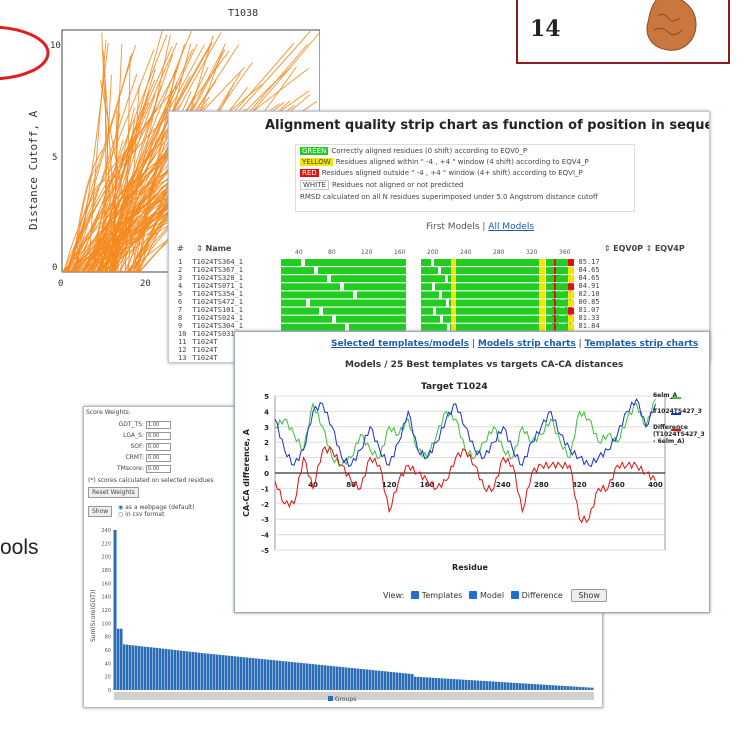 This screenshot has height=731, width=746. What do you see at coordinates (466, 252) in the screenshot?
I see `position-tick: 240` at bounding box center [466, 252].